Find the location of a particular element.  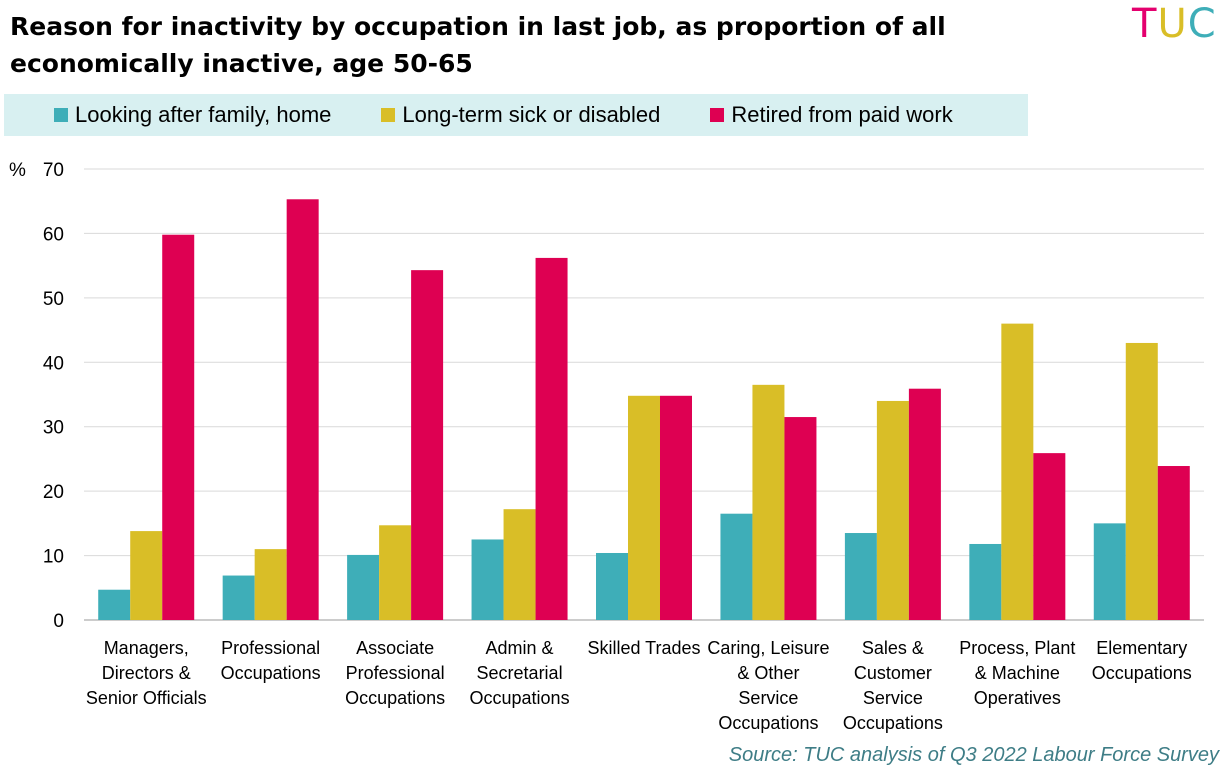

logo-letter-c: C is located at coordinates (1202, 24).